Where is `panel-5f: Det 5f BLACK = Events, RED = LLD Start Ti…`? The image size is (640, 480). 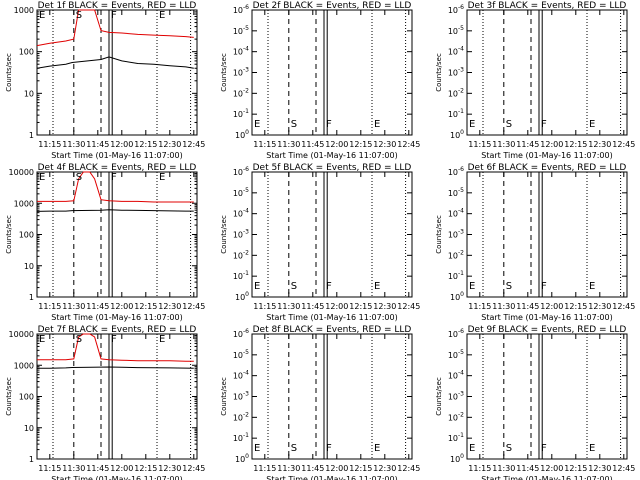
panel-5f: Det 5f BLACK = Events, RED = LLD Start Ti… is located at coordinates (320, 242).